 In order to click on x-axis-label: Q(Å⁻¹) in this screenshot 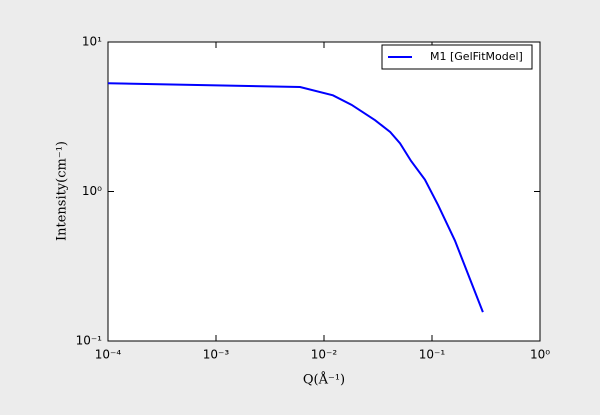, I will do `click(324, 380)`.